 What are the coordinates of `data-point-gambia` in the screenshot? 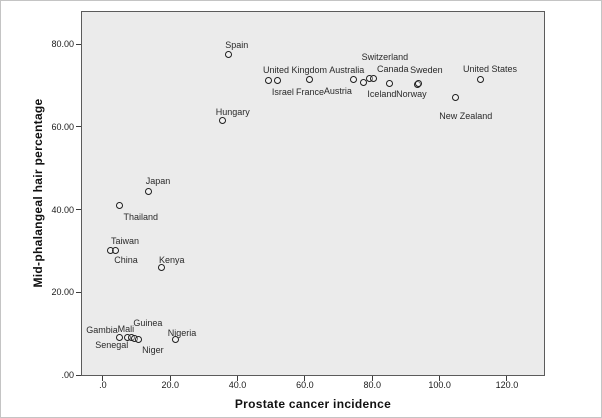 It's located at (119, 337).